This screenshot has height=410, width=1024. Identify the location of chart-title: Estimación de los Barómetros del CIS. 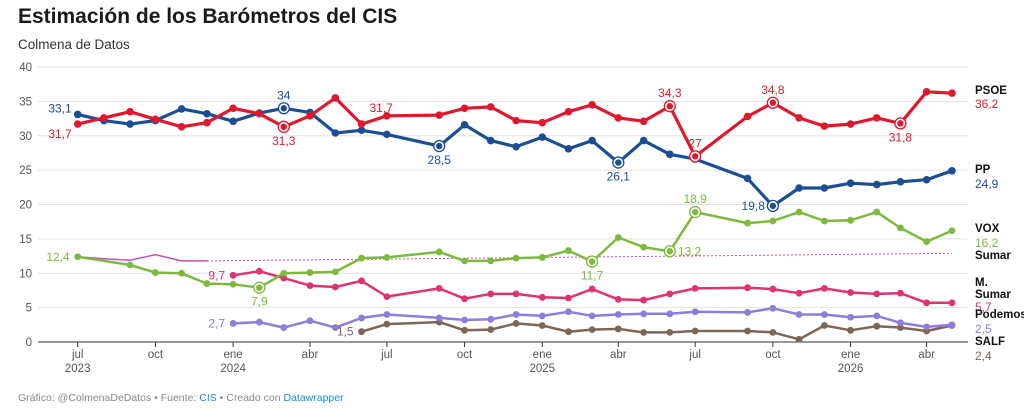
(208, 16).